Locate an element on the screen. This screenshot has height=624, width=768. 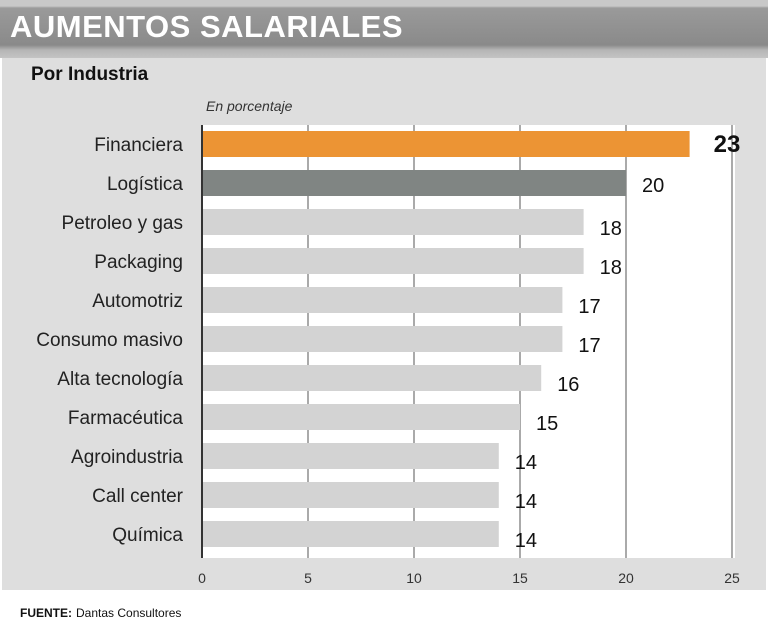
x-tick-label: 5 is located at coordinates (308, 578).